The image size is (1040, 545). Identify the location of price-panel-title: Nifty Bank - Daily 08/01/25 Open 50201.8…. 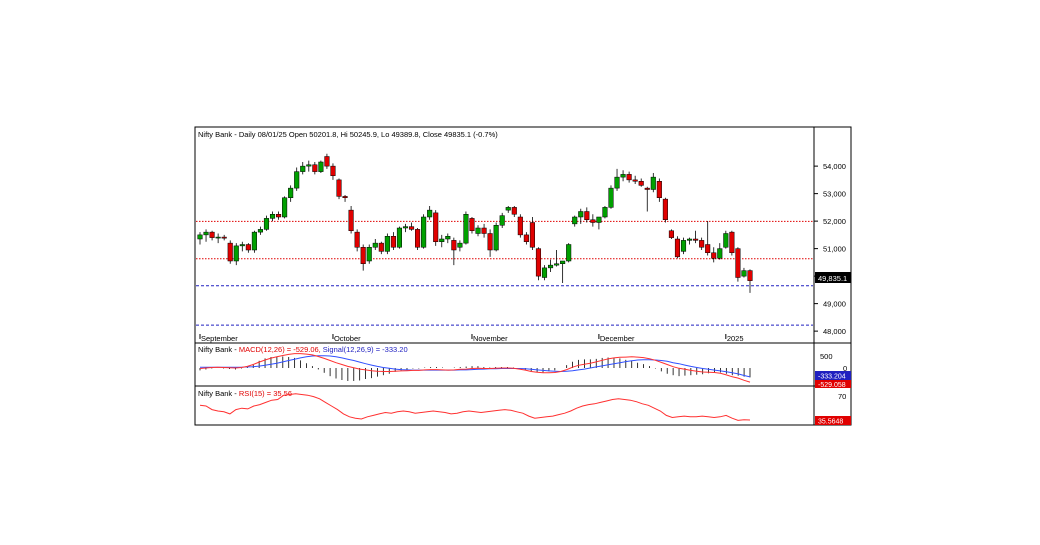
(348, 134).